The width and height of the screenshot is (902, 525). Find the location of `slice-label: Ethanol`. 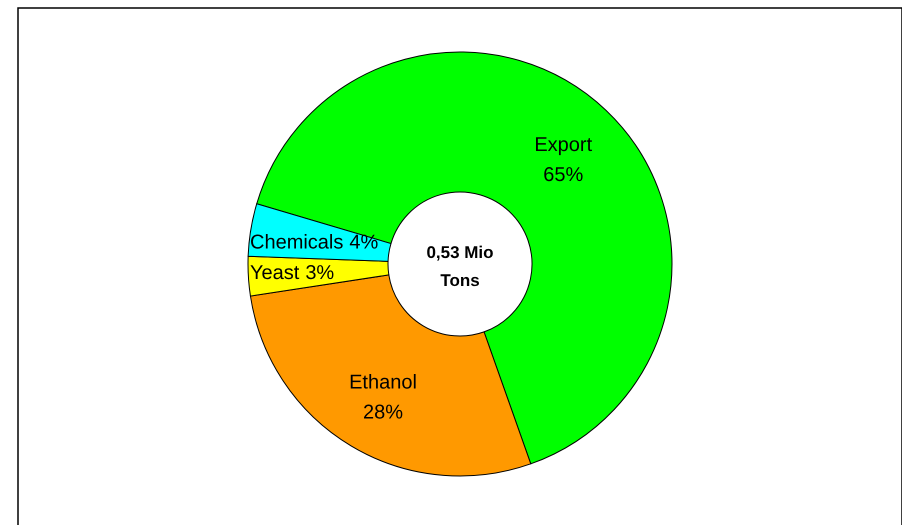

slice-label: Ethanol is located at coordinates (383, 383).